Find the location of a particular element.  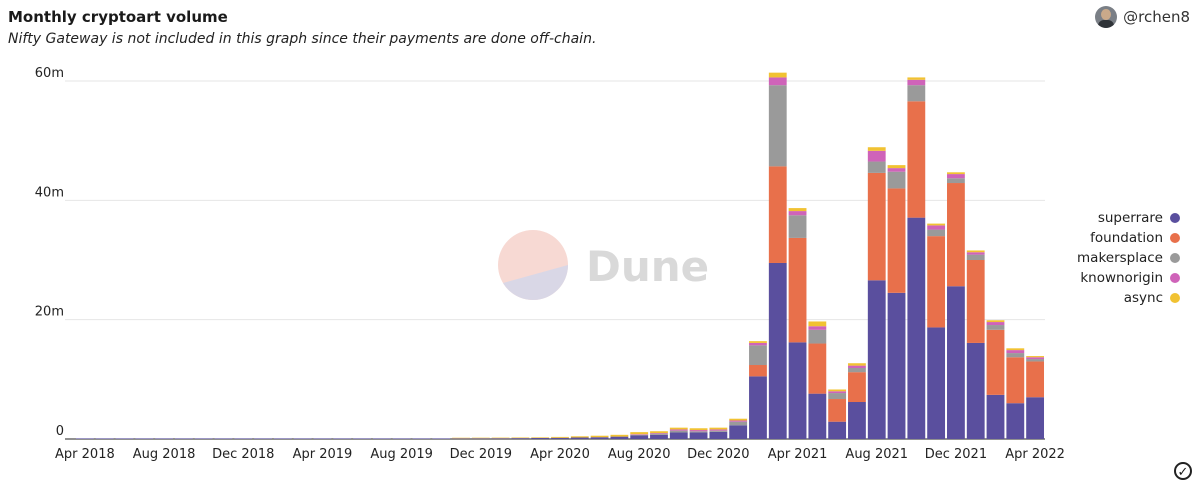

author-badge: @rchen8 is located at coordinates (1142, 17).